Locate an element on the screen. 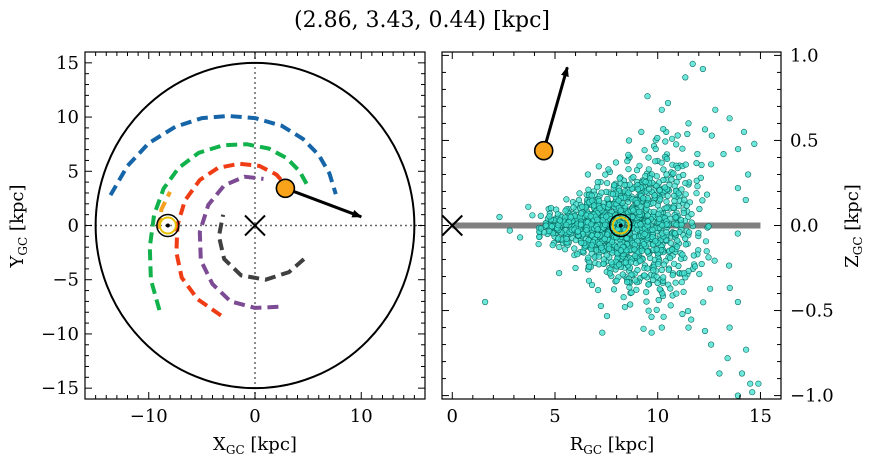 The image size is (874, 464). left-x-label: XGC [kpc] is located at coordinates (255, 445).